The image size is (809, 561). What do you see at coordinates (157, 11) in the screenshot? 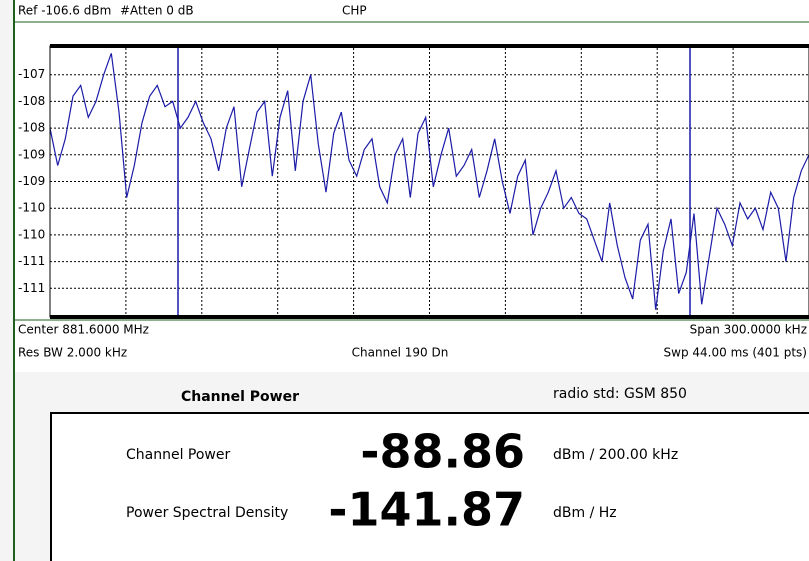
I see `attenuation: #Atten 0 dB` at bounding box center [157, 11].